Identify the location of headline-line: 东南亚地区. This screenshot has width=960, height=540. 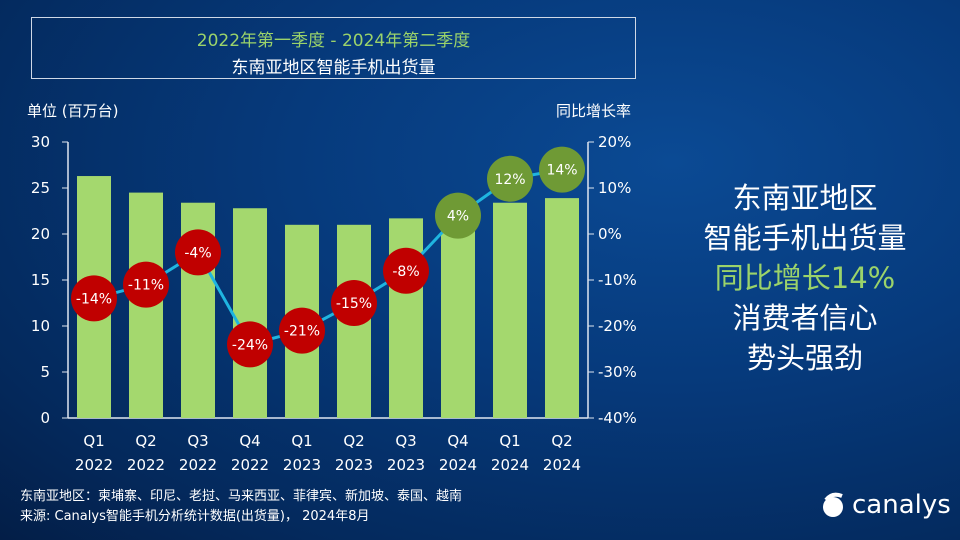
(805, 198).